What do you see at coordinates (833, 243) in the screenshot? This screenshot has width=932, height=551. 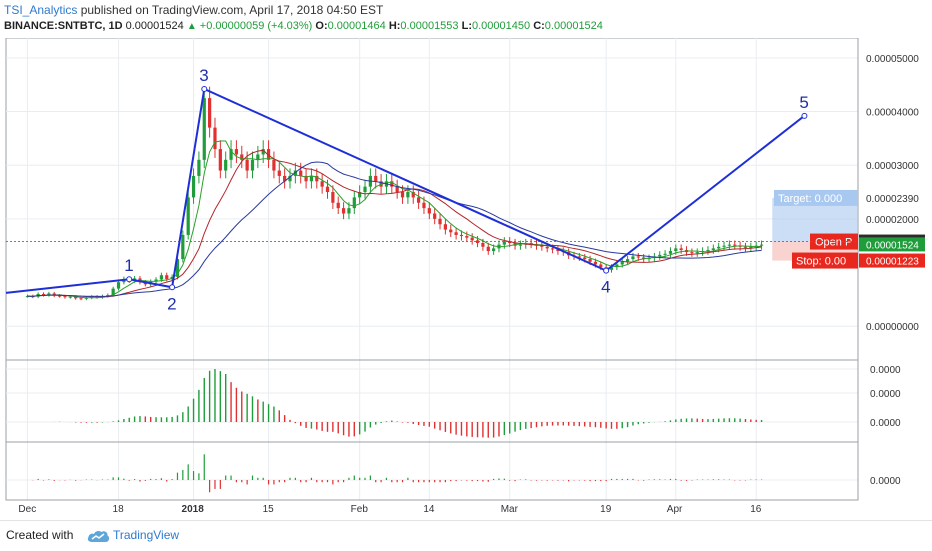 I see `open-label: Open P` at bounding box center [833, 243].